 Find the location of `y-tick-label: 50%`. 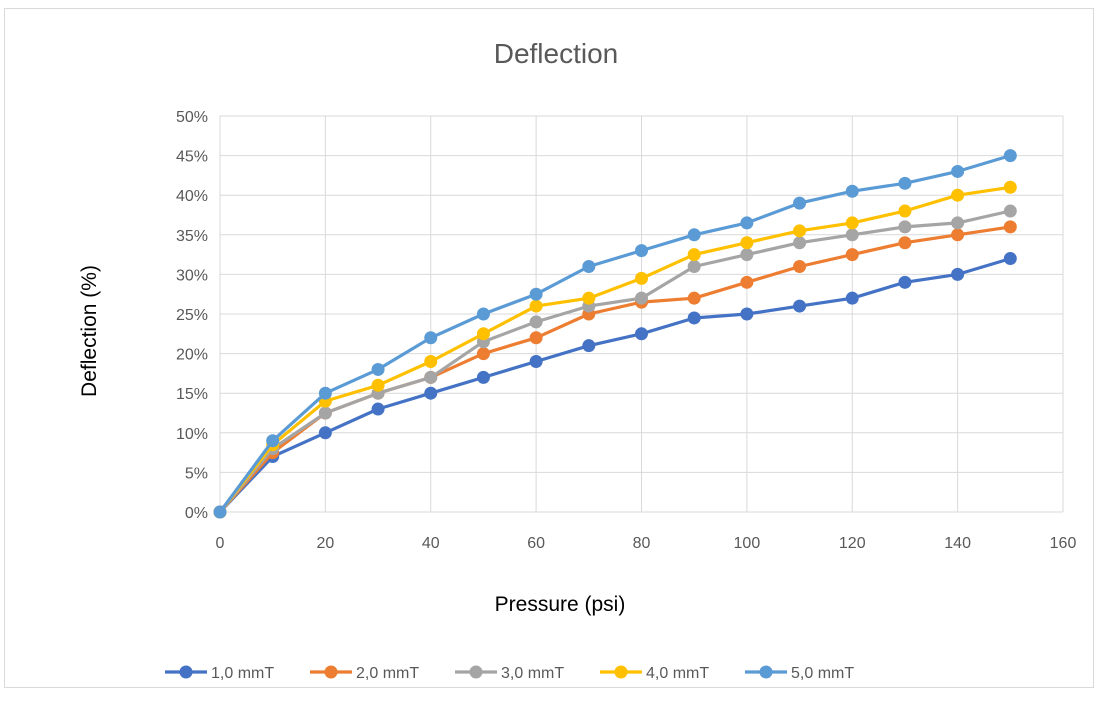

y-tick-label: 50% is located at coordinates (192, 117).